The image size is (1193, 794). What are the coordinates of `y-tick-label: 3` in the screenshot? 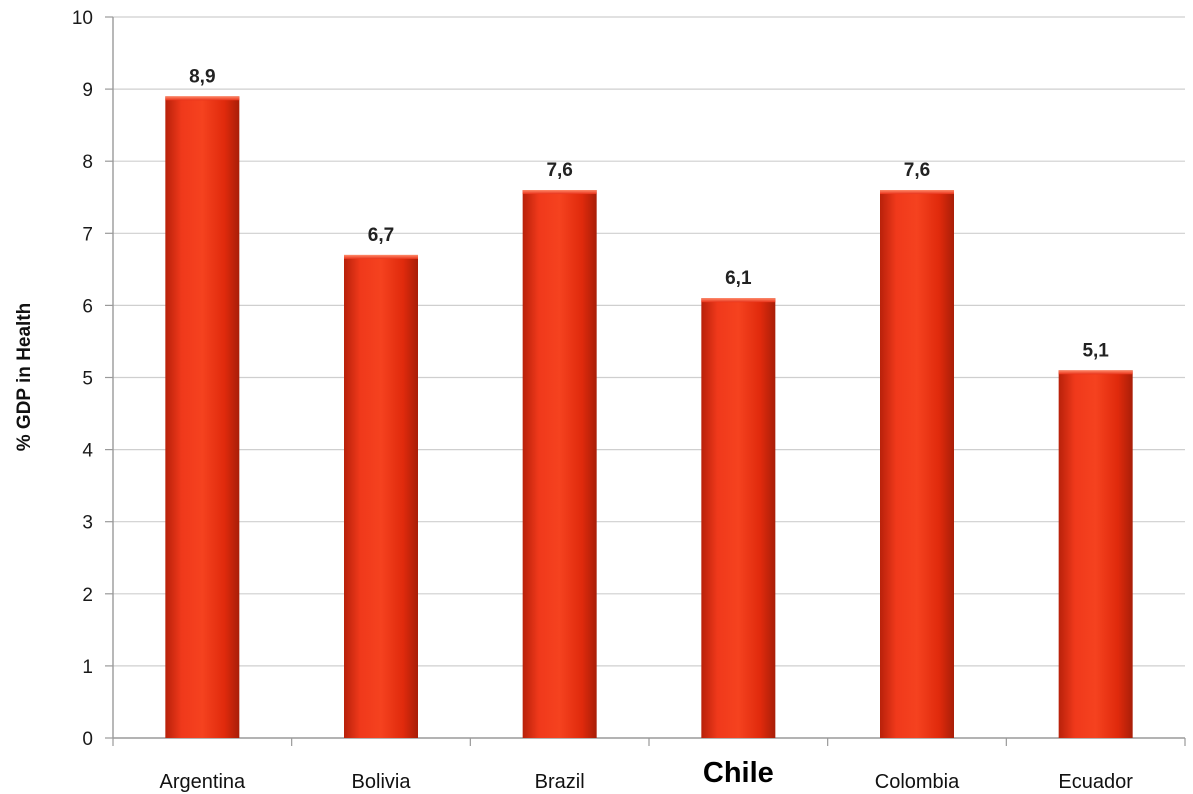 It's located at (87, 523).